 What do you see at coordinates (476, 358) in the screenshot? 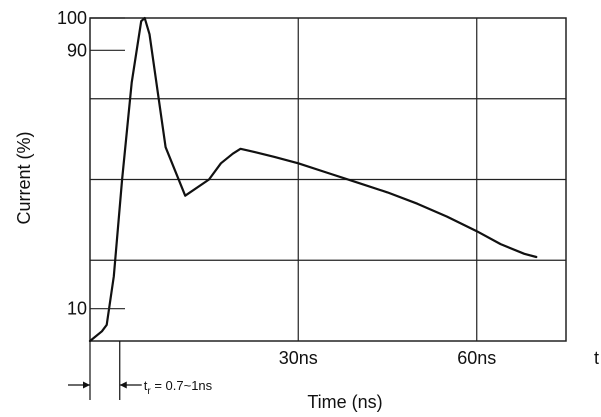
I see `x-tick-label: 60ns` at bounding box center [476, 358].